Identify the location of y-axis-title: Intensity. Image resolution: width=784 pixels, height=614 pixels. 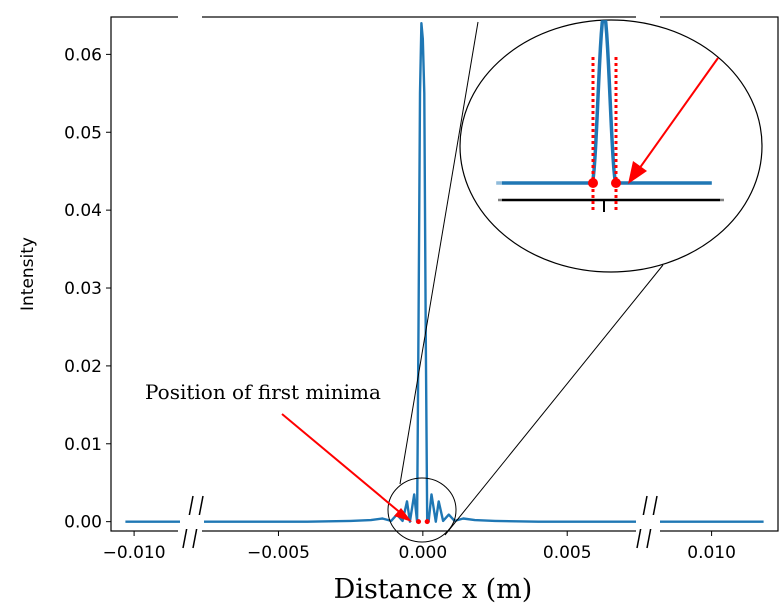
(28, 274).